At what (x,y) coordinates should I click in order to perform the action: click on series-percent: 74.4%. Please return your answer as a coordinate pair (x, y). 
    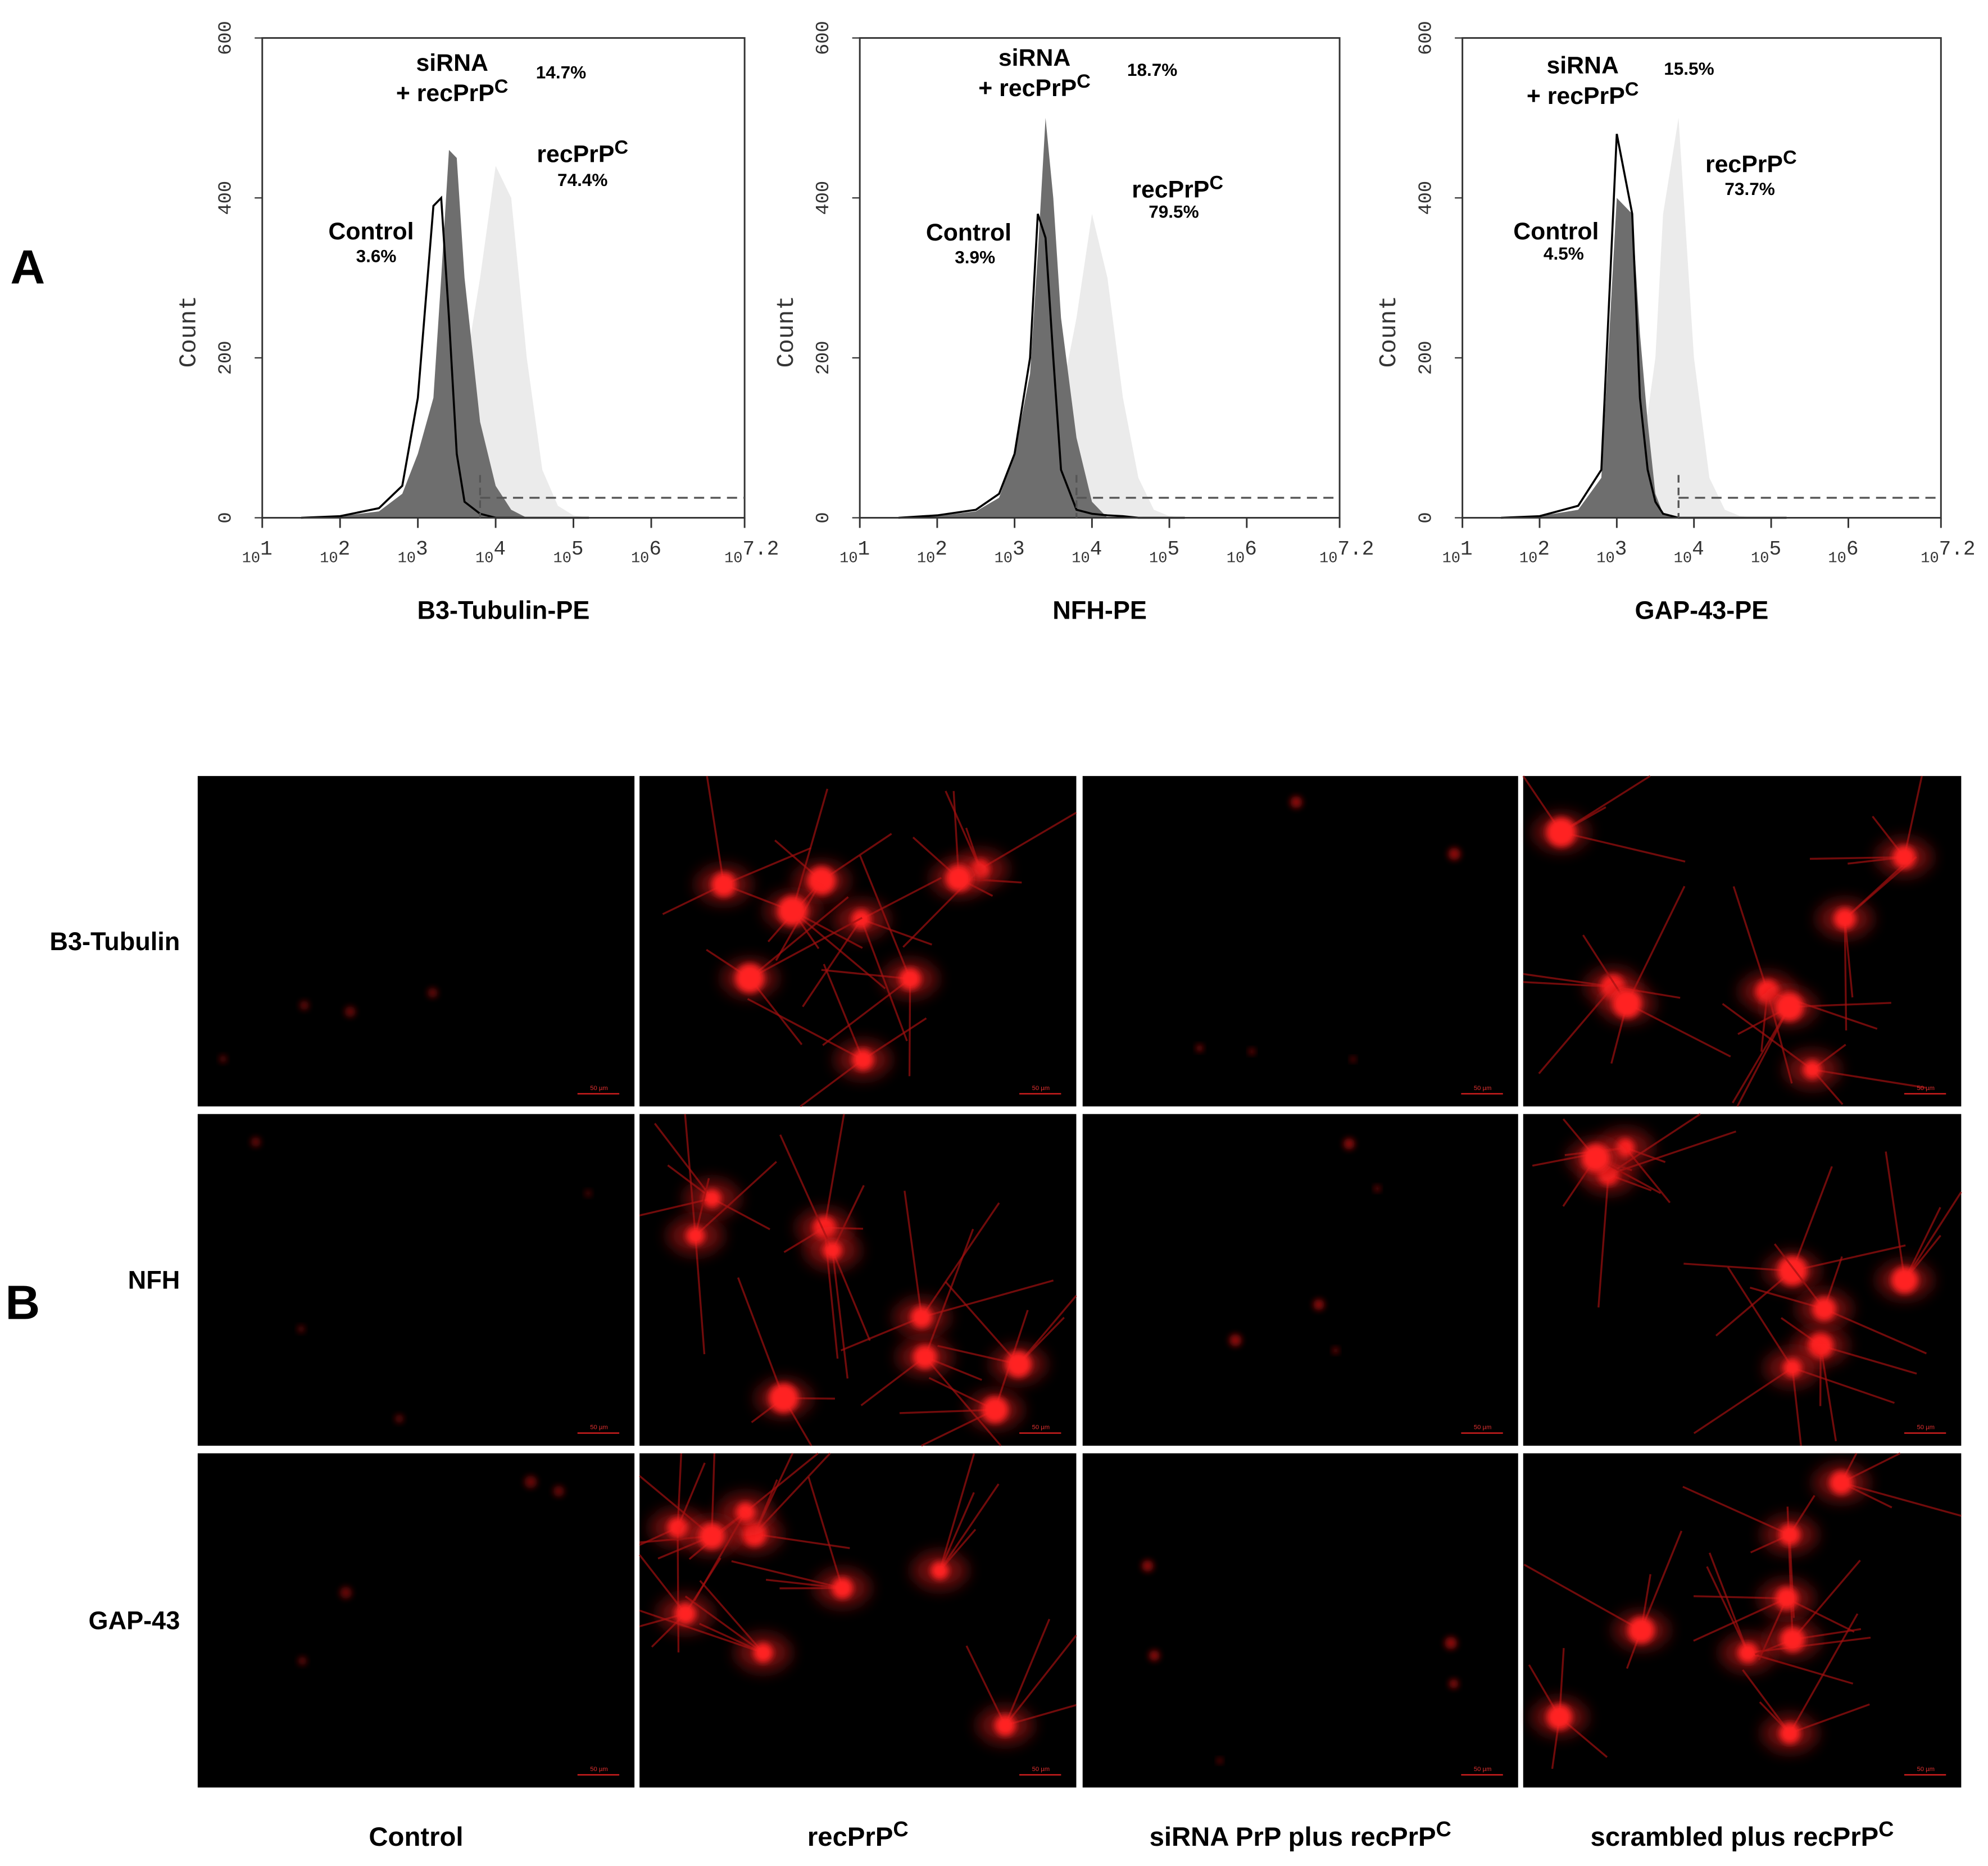
    Looking at the image, I should click on (582, 180).